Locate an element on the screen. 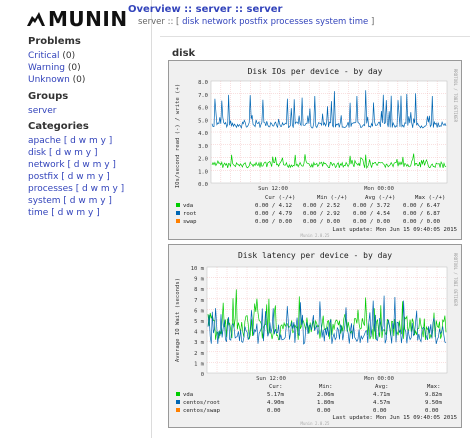 This screenshot has width=474, height=438. category-disk: disk [ d w m y ] is located at coordinates (76, 153).